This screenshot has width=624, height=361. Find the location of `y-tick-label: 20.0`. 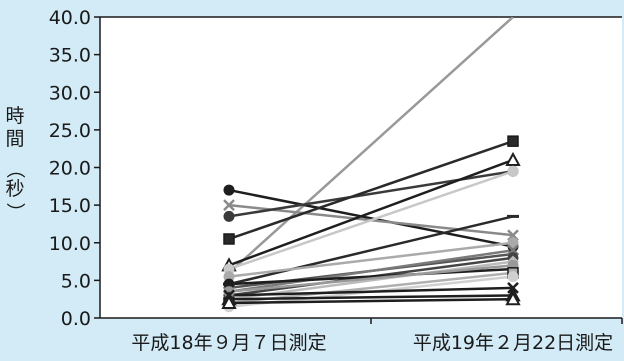

y-tick-label: 20.0 is located at coordinates (70, 169).